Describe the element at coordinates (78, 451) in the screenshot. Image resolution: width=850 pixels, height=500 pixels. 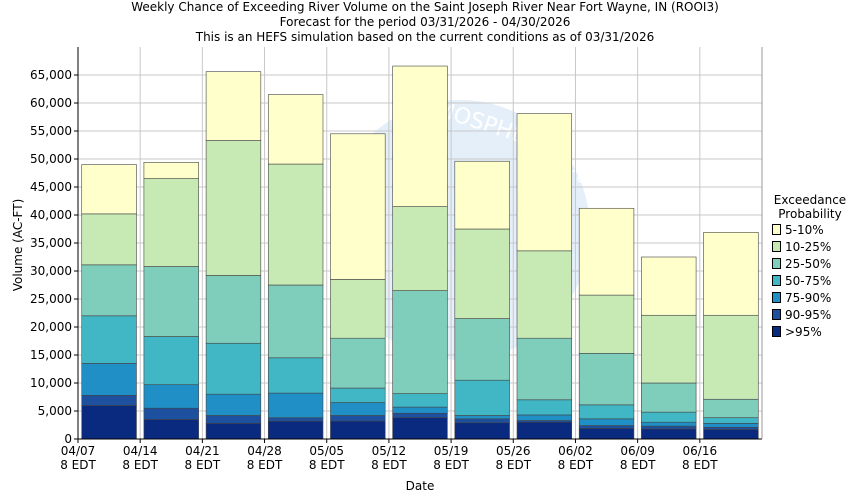
I see `x-tick-label-date: 04/07` at that location.